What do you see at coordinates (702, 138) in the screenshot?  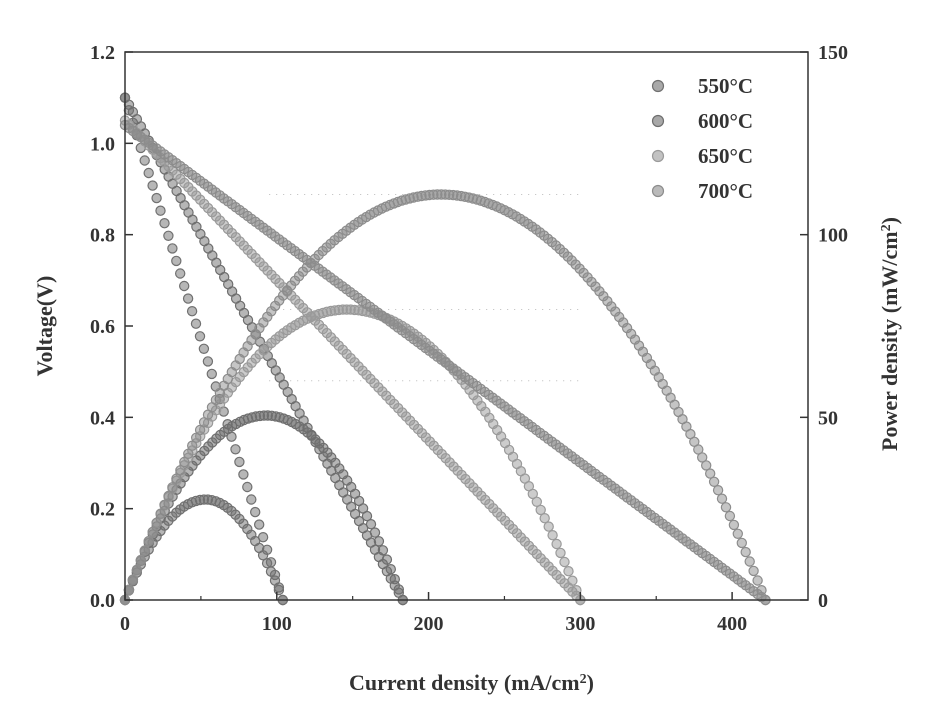 I see `legend: 550°C 600°C 650°C 700°C` at bounding box center [702, 138].